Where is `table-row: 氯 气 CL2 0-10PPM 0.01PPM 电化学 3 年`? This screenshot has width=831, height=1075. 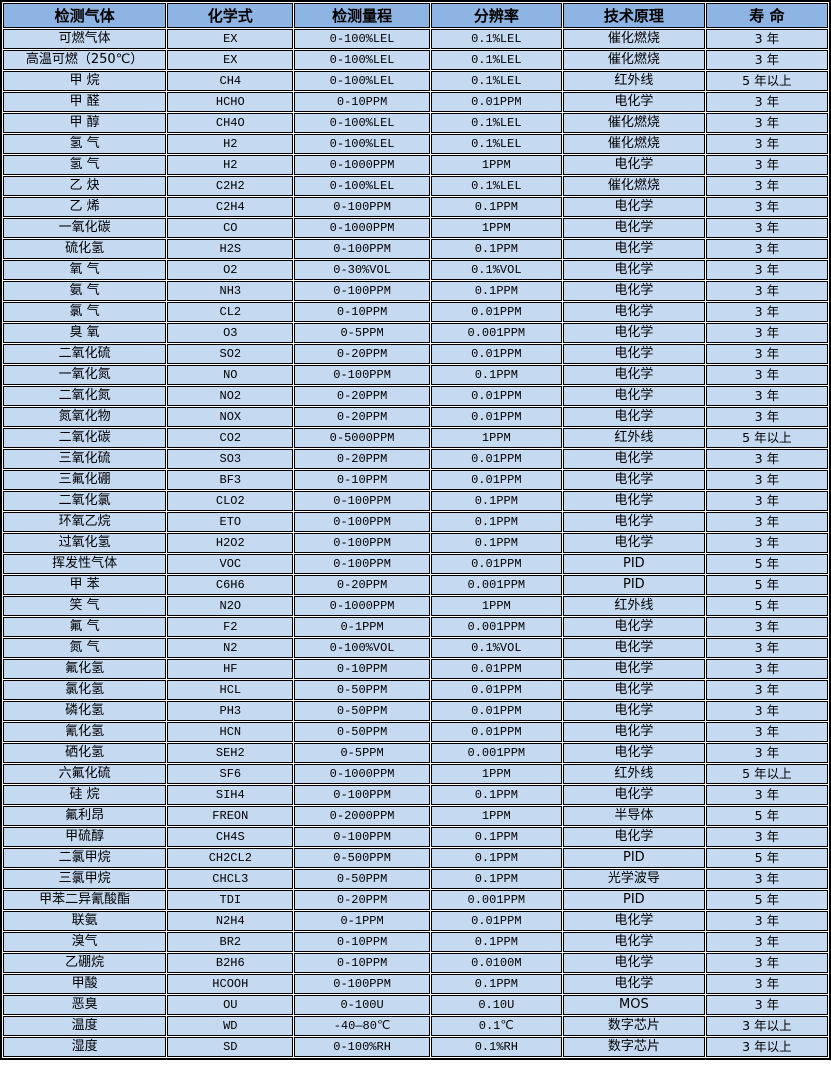
table-row: 氯 气 CL2 0-10PPM 0.01PPM 电化学 3 年 is located at coordinates (415, 312).